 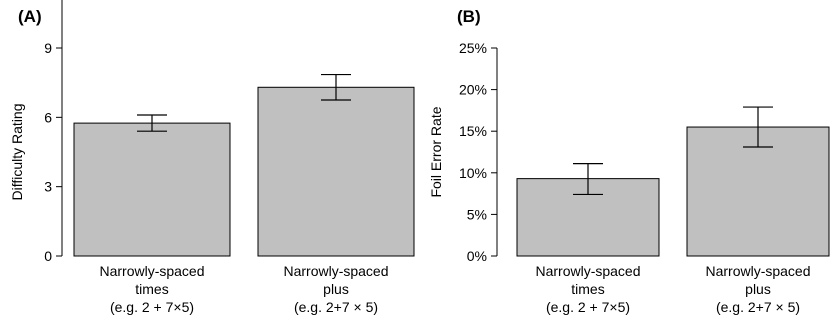 What do you see at coordinates (469, 16) in the screenshot?
I see `panel-b-label: (B)` at bounding box center [469, 16].